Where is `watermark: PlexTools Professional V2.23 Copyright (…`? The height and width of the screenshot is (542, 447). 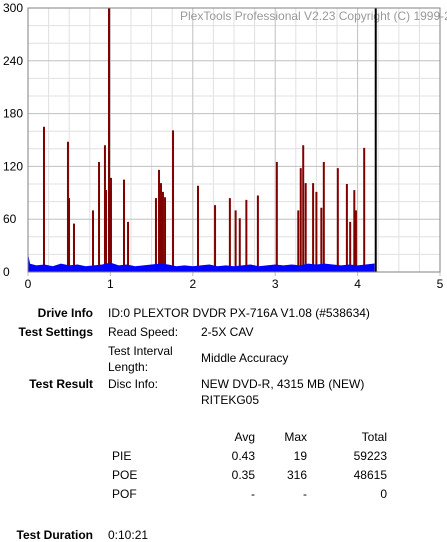 watermark: PlexTools Professional V2.23 Copyright (… is located at coordinates (313, 16).